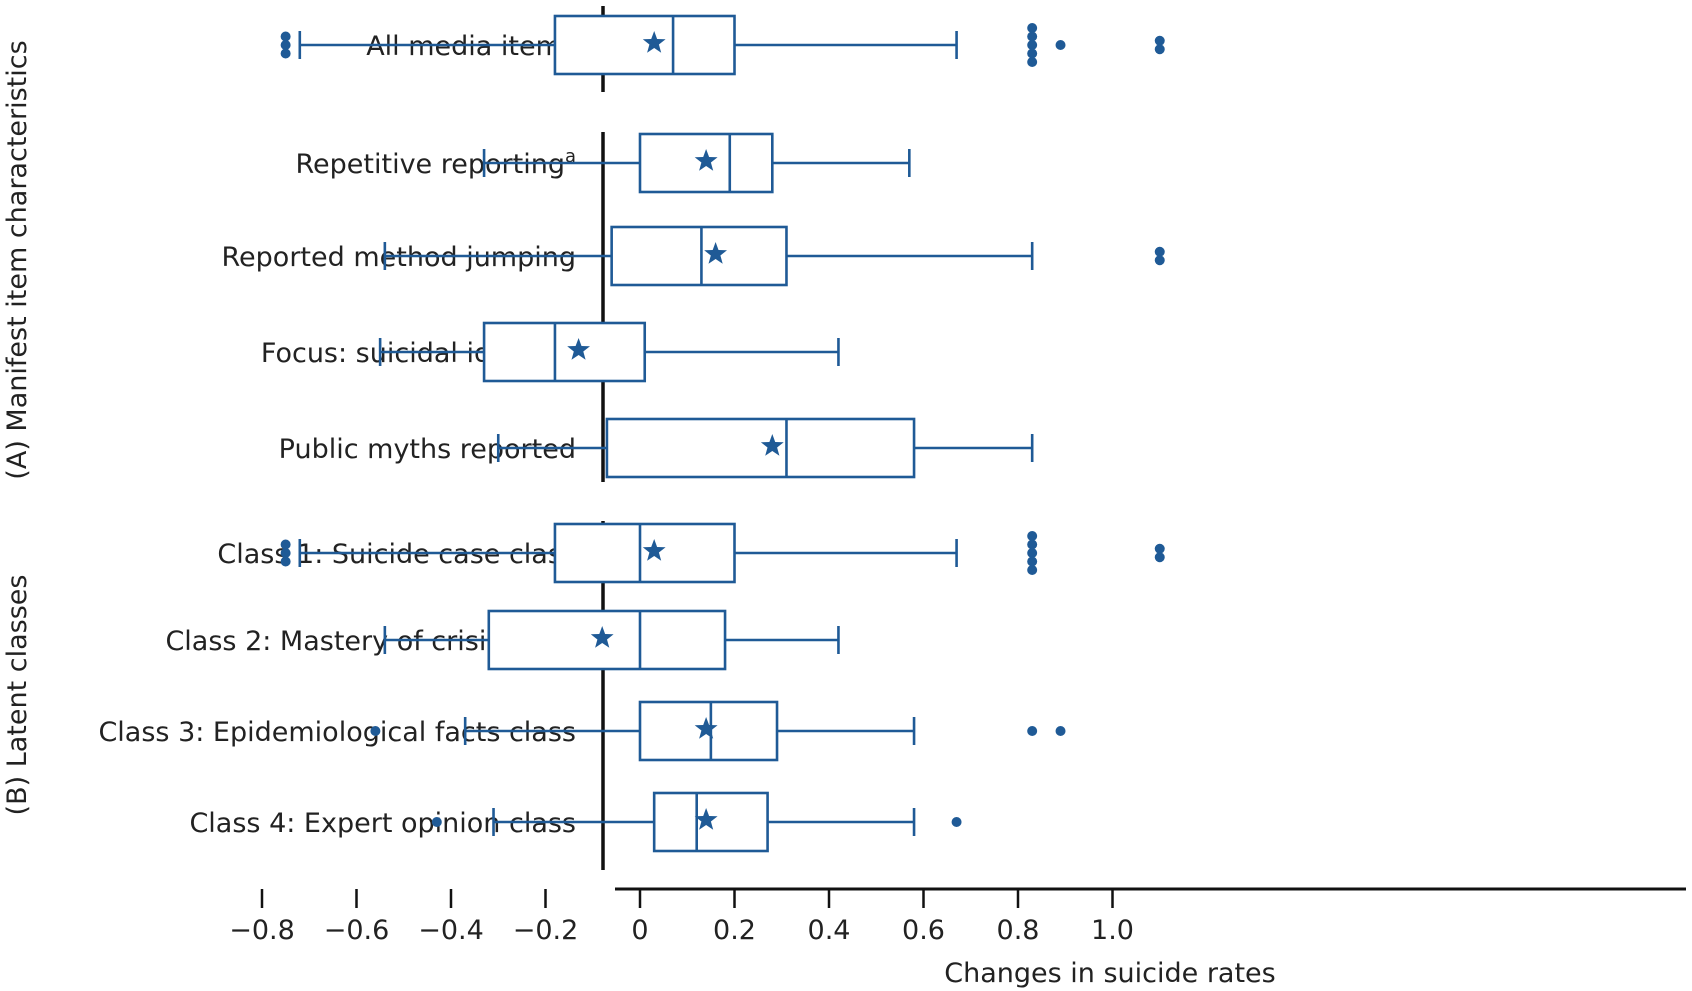  What do you see at coordinates (17, 259) in the screenshot?
I see `group-label-1: (A) Manifest item characteristics` at bounding box center [17, 259].